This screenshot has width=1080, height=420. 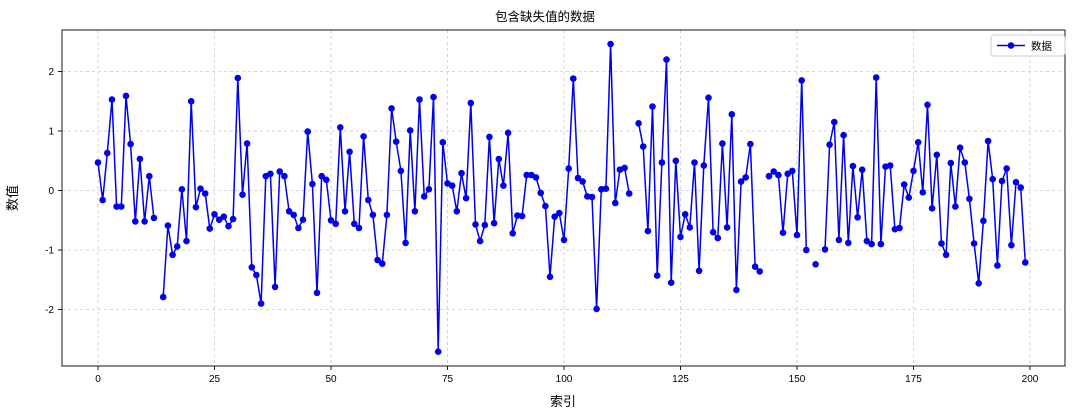 I want to click on legend: 数据, so click(x=1028, y=45).